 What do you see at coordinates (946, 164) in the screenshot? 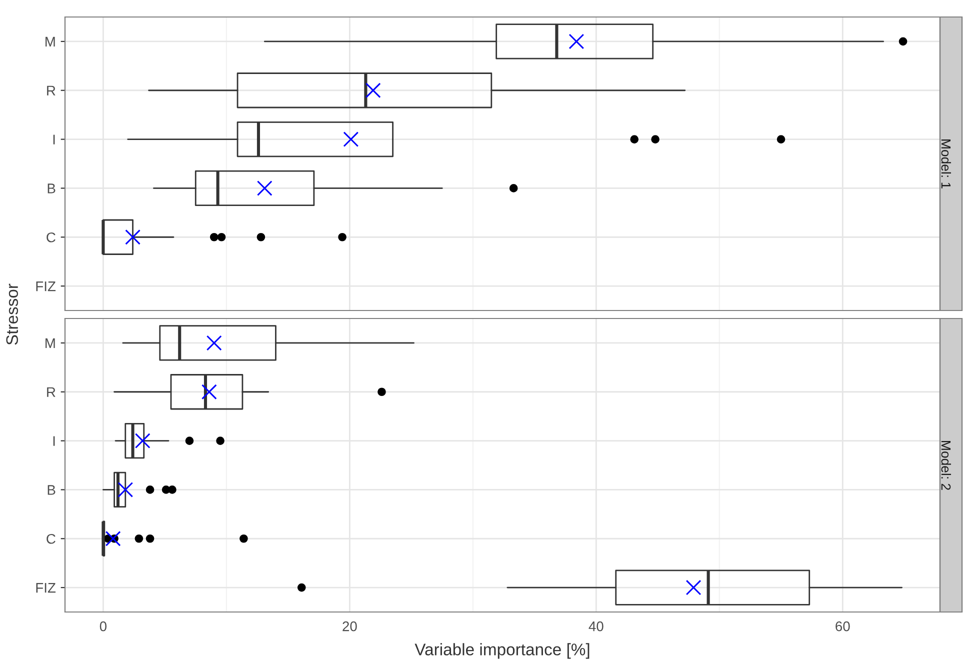
I see `text: Model: 1` at bounding box center [946, 164].